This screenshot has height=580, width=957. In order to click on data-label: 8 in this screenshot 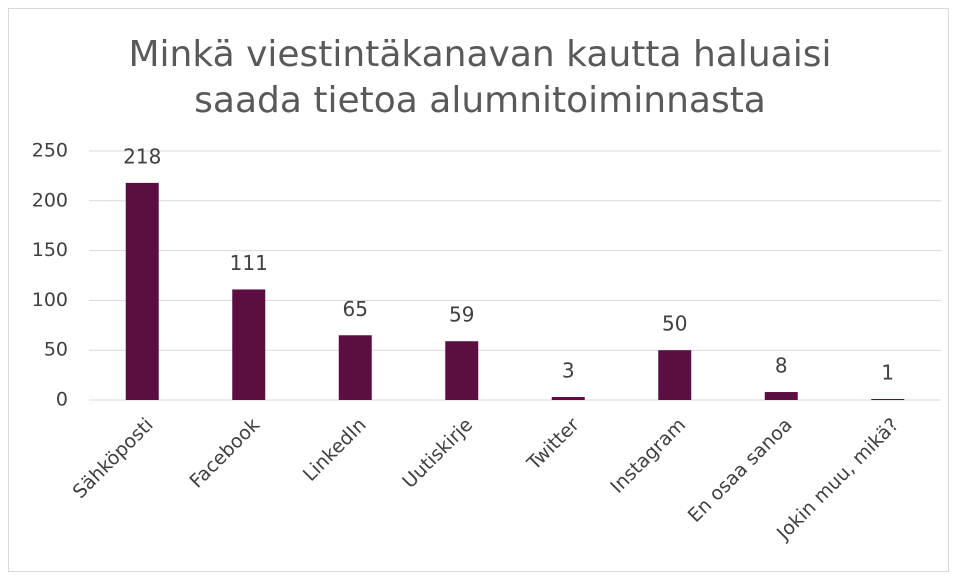, I will do `click(781, 366)`.